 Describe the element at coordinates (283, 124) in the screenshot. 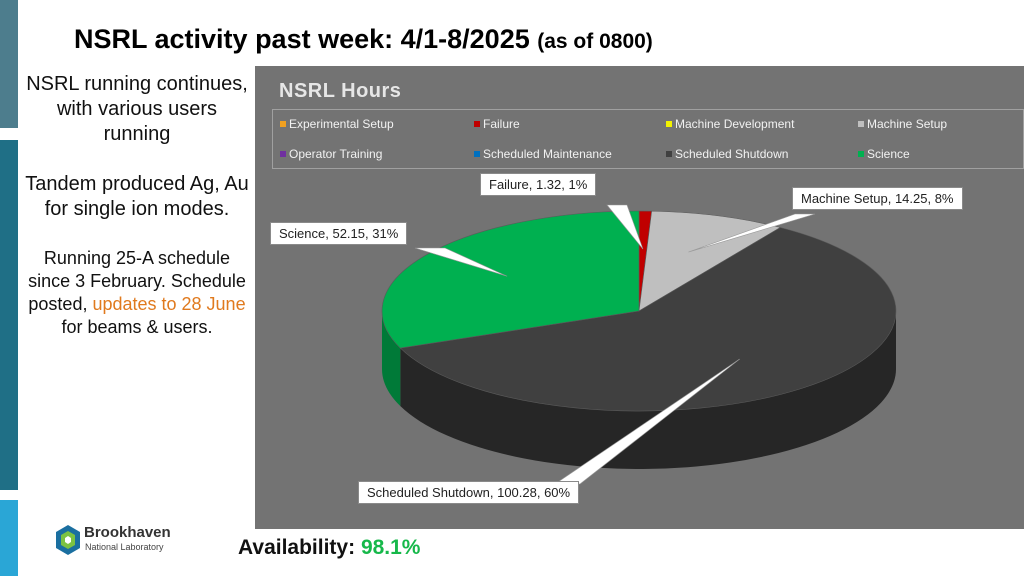

I see `legend-swatch-experimental-setup` at that location.